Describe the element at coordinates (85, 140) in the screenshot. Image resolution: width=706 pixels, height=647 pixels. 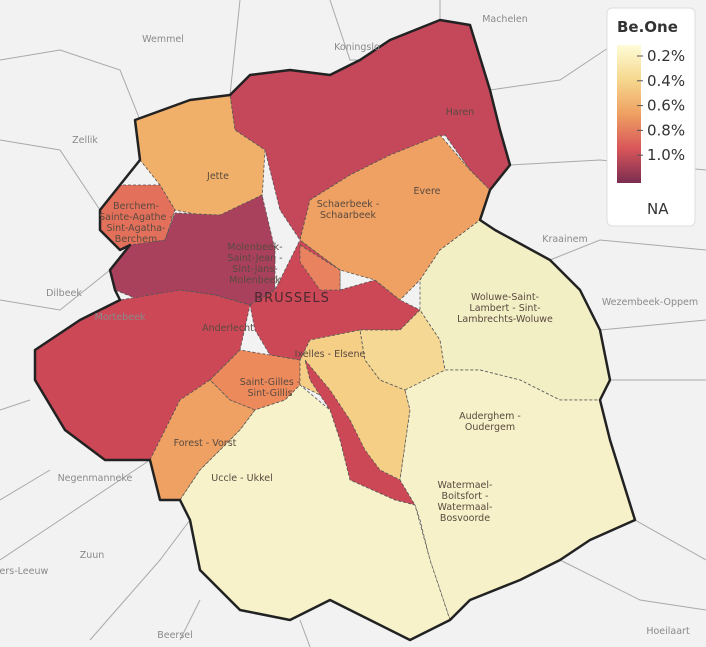
I see `place-label: Zellik` at that location.